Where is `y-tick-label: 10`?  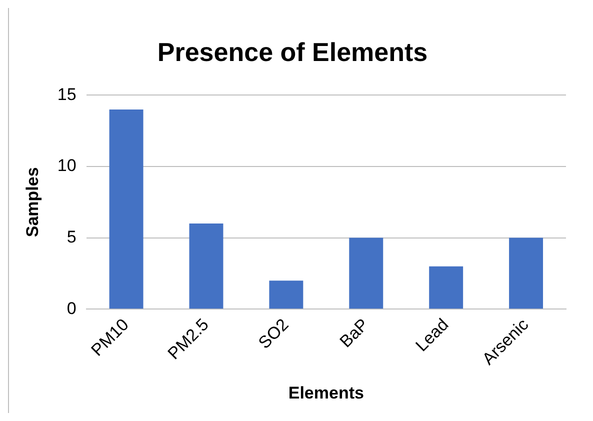 y-tick-label: 10 is located at coordinates (66, 166).